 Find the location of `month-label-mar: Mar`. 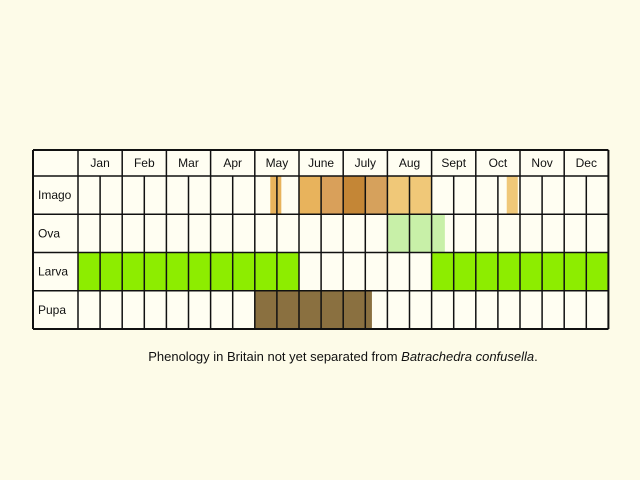

month-label-mar: Mar is located at coordinates (188, 163).